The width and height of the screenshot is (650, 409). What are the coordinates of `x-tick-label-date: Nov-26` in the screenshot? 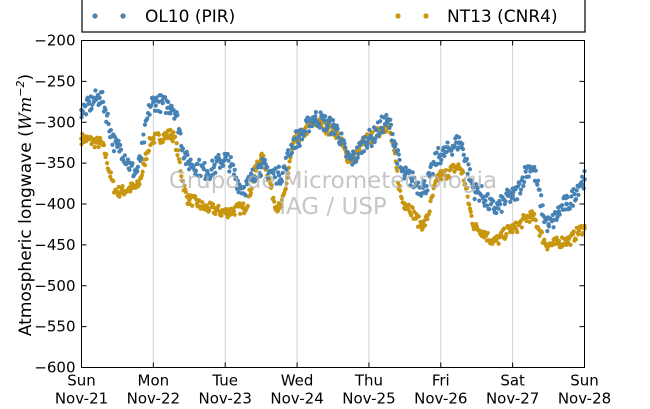 It's located at (440, 399).